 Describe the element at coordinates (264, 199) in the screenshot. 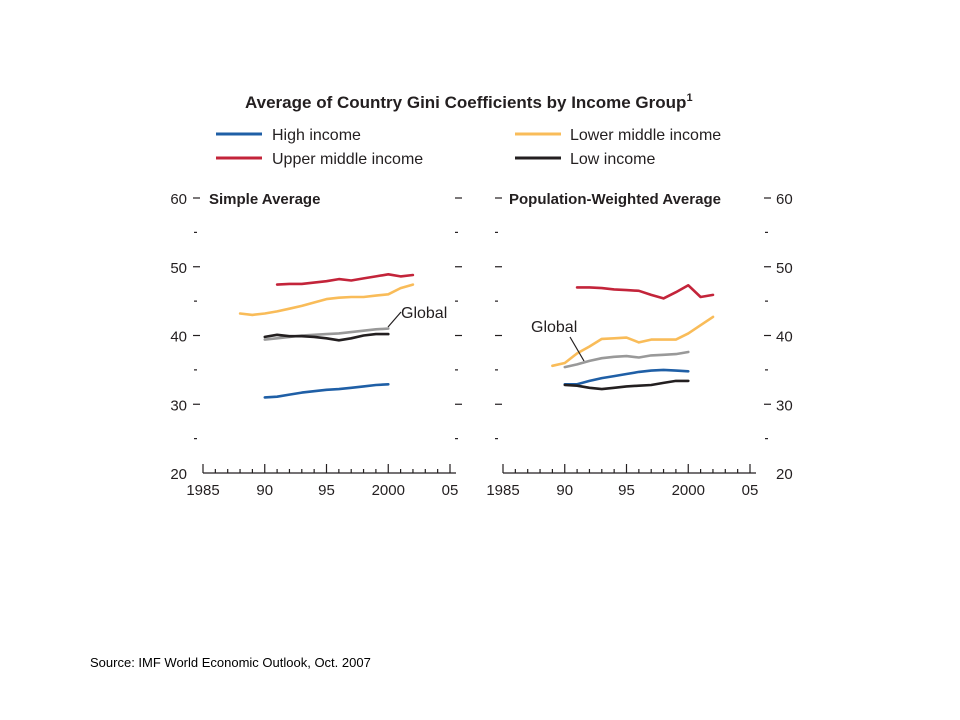

I see `panel-title: Simple Average` at that location.